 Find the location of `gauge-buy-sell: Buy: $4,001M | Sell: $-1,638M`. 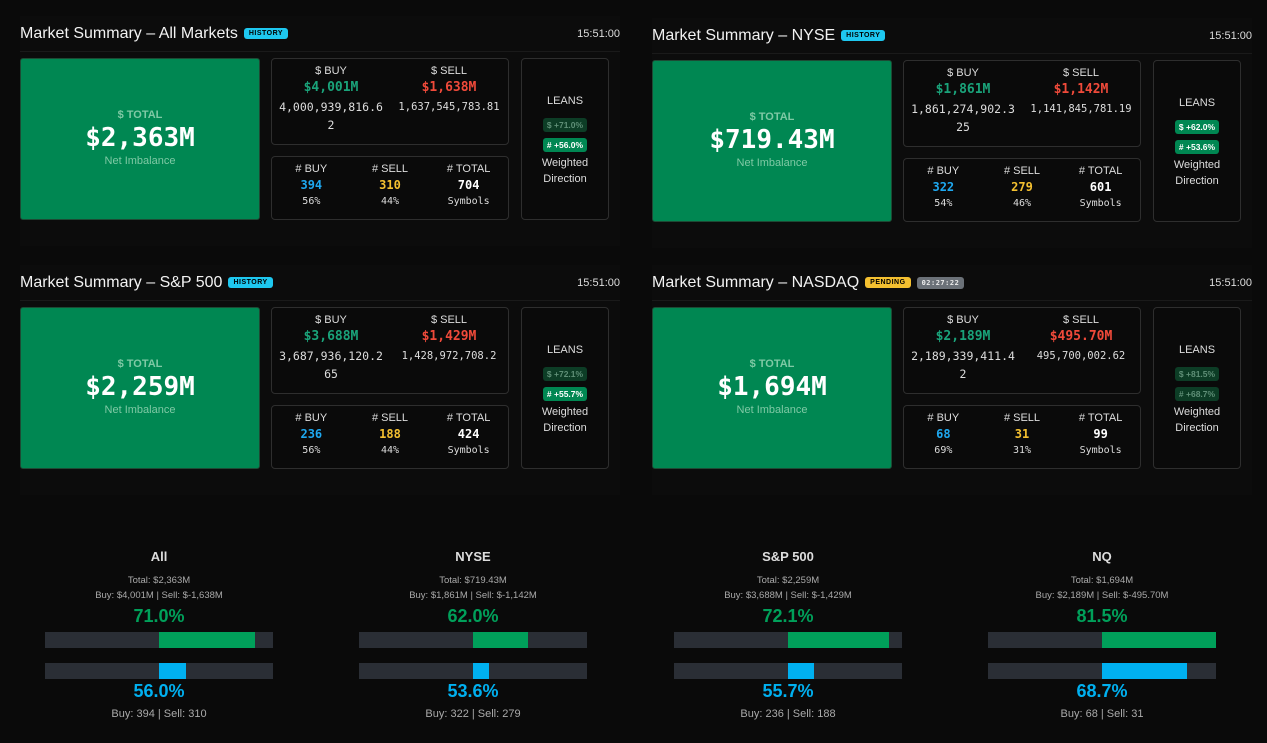

gauge-buy-sell: Buy: $4,001M | Sell: $-1,638M is located at coordinates (159, 595).